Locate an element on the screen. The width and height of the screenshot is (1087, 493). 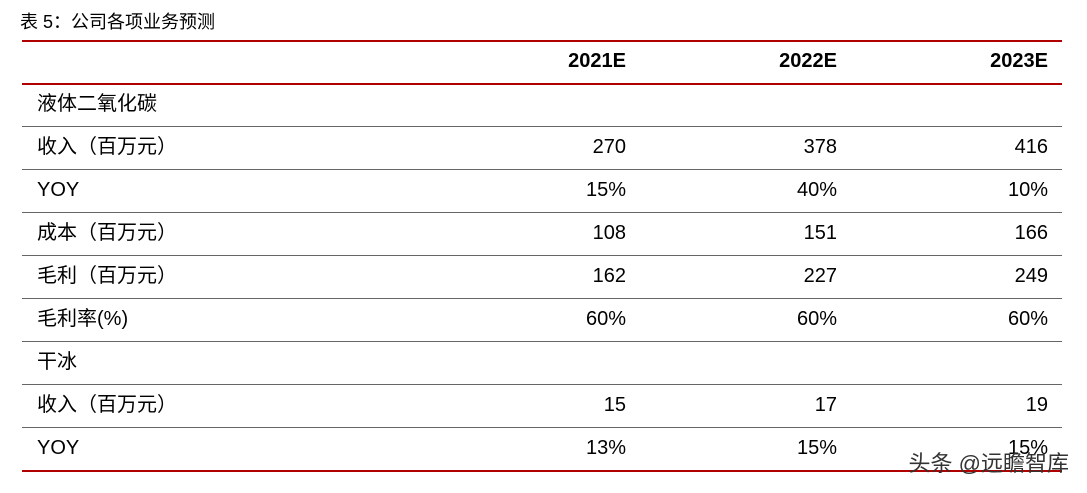
watermark: 头条 @远瞻智库 is located at coordinates (988, 463).